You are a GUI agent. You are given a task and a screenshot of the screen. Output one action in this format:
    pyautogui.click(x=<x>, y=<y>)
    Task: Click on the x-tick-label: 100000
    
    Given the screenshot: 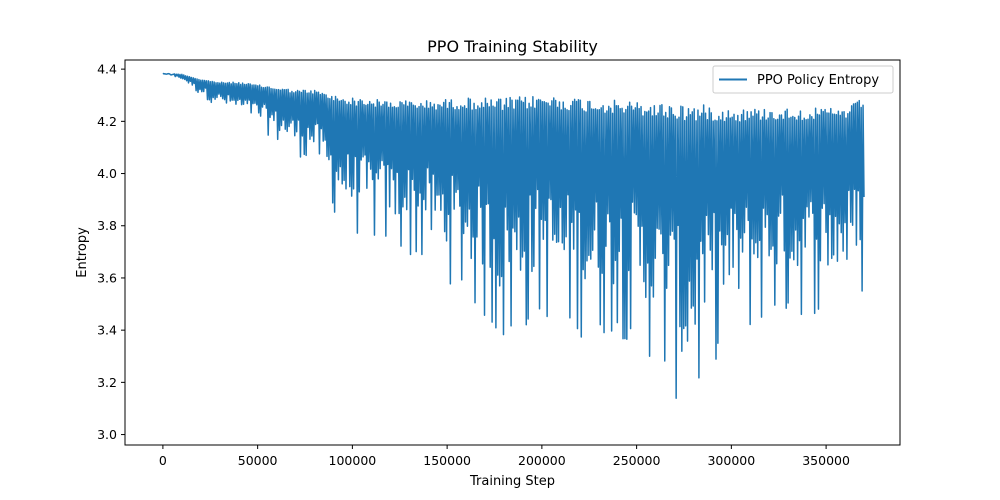 What is the action you would take?
    pyautogui.click(x=353, y=460)
    